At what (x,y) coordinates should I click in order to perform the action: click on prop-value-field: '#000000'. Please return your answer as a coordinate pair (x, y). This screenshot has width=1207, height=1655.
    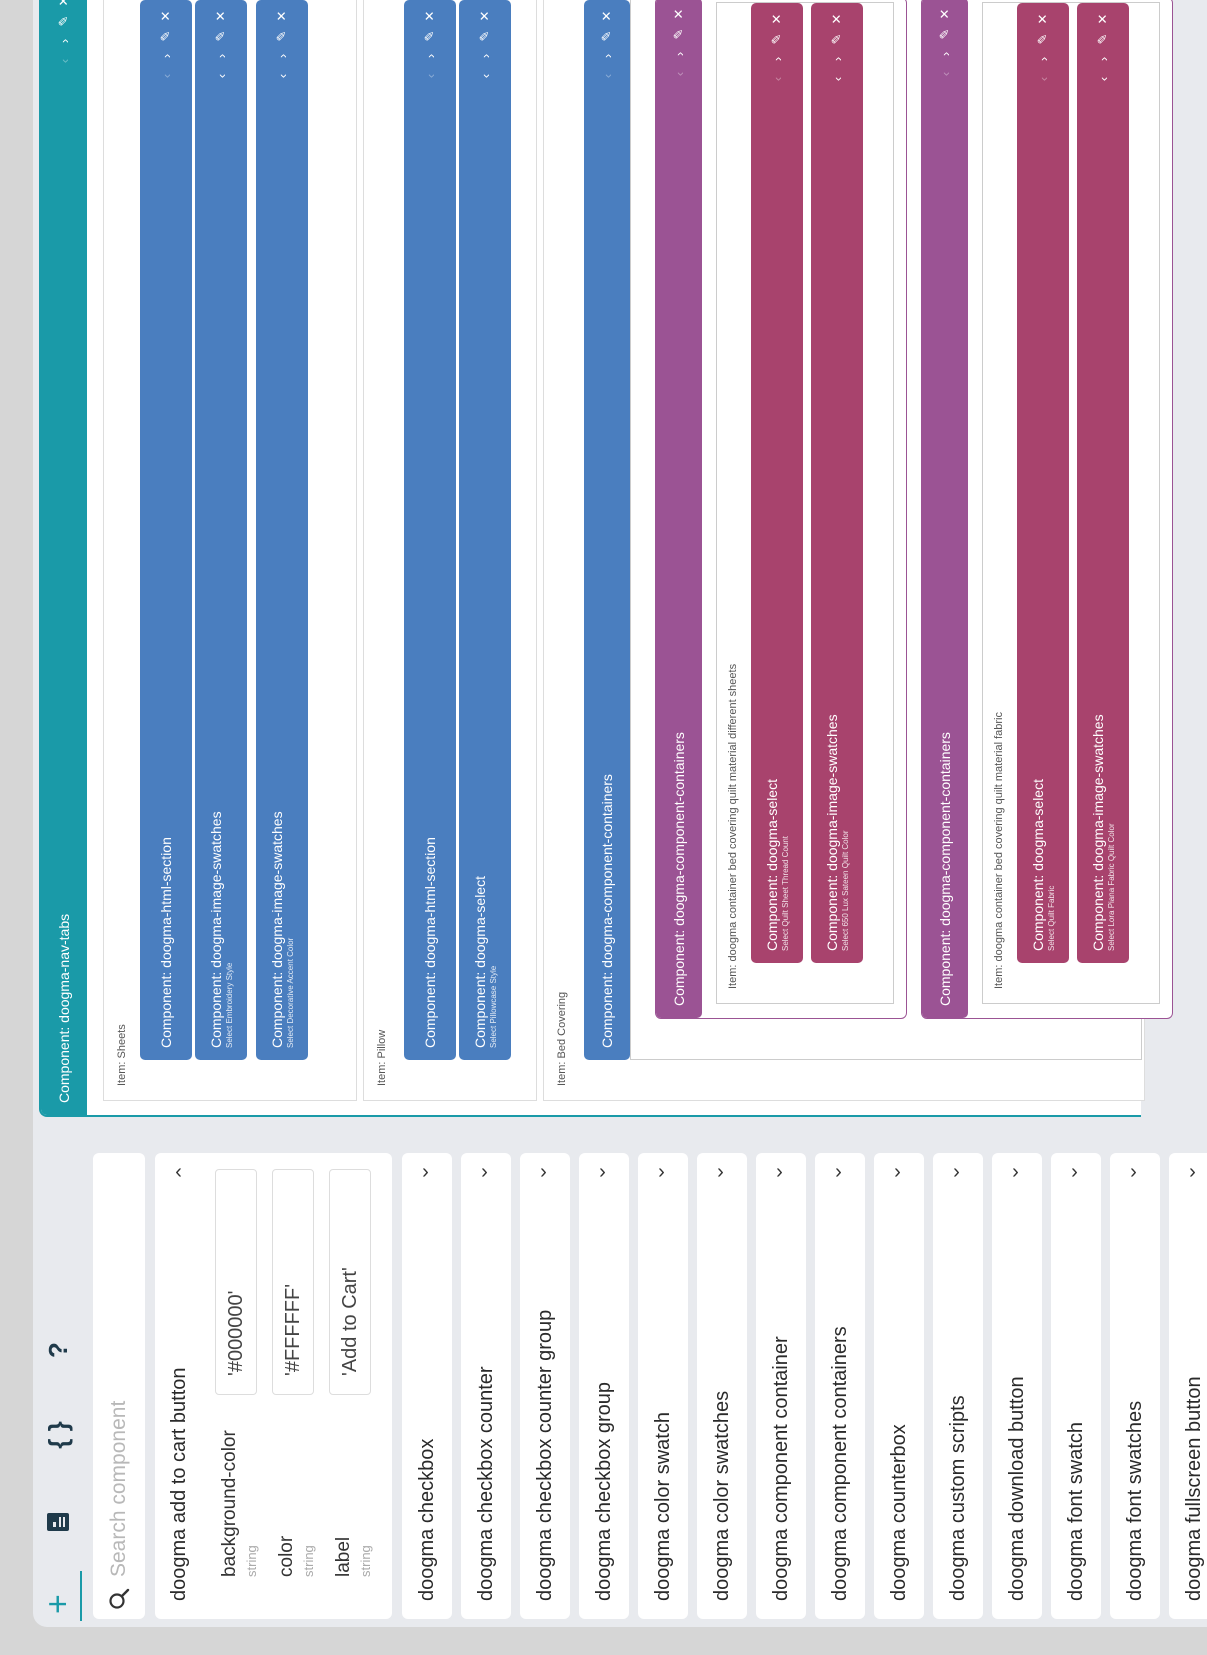
    Looking at the image, I should click on (236, 1282).